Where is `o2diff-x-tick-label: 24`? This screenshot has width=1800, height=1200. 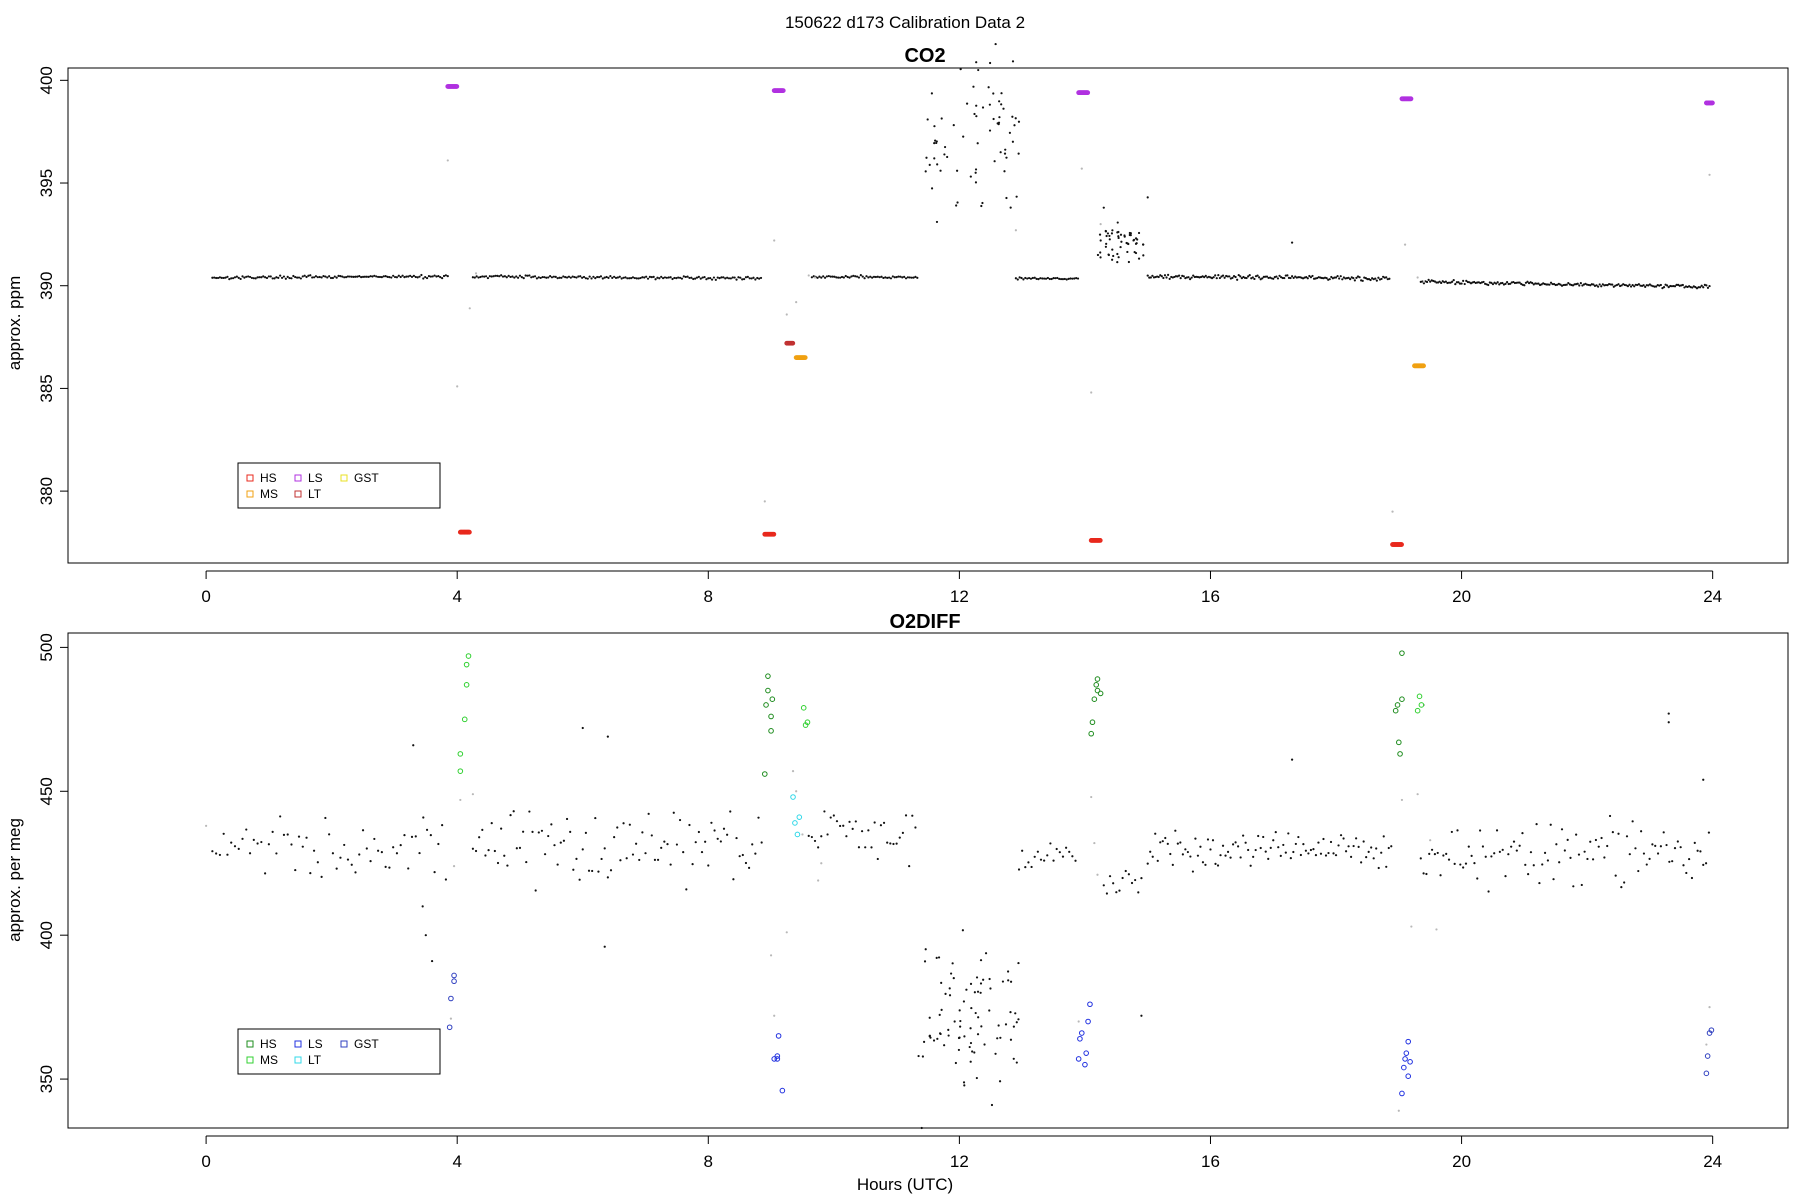
o2diff-x-tick-label: 24 is located at coordinates (1712, 1161).